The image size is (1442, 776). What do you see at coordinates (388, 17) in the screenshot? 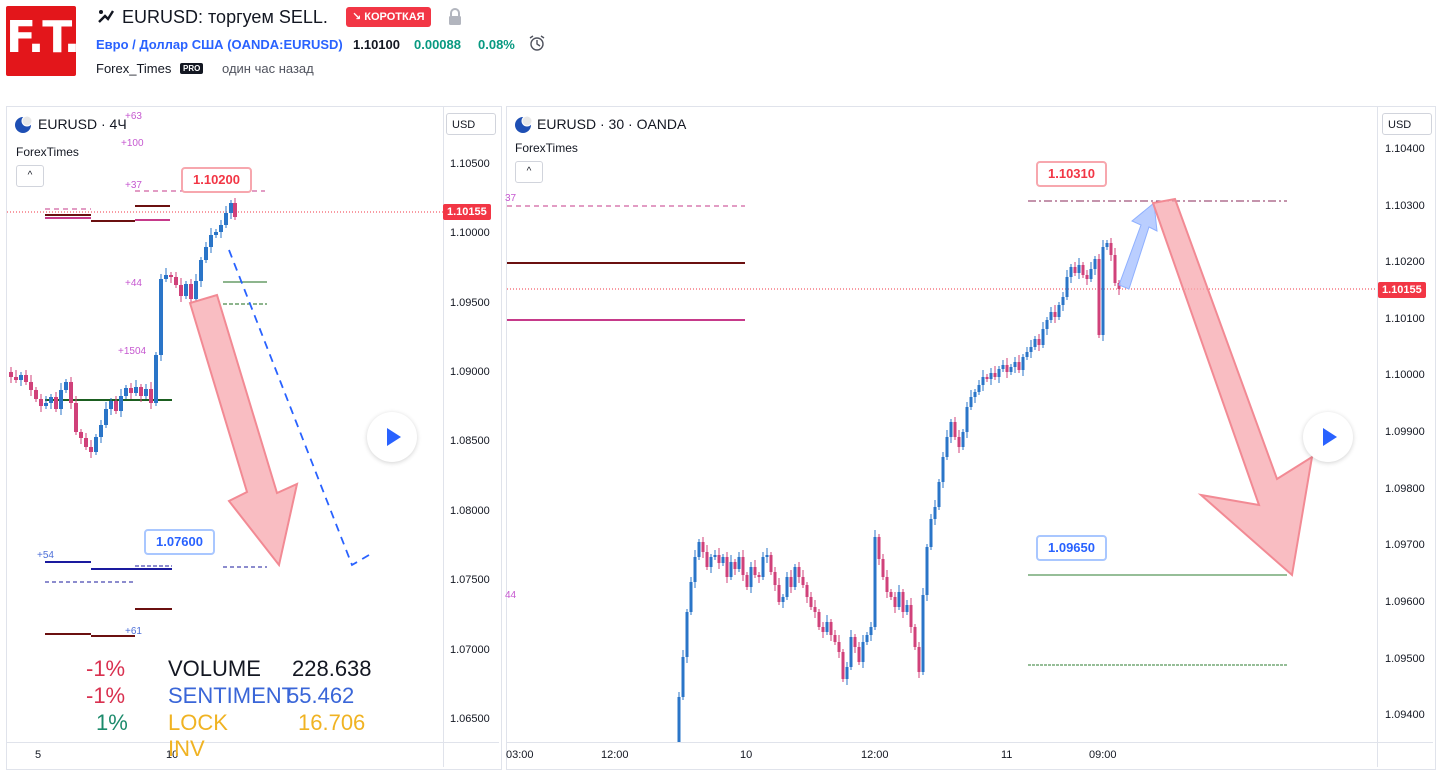
I see `short-badge: ↘ КОРОТКАЯ` at bounding box center [388, 17].